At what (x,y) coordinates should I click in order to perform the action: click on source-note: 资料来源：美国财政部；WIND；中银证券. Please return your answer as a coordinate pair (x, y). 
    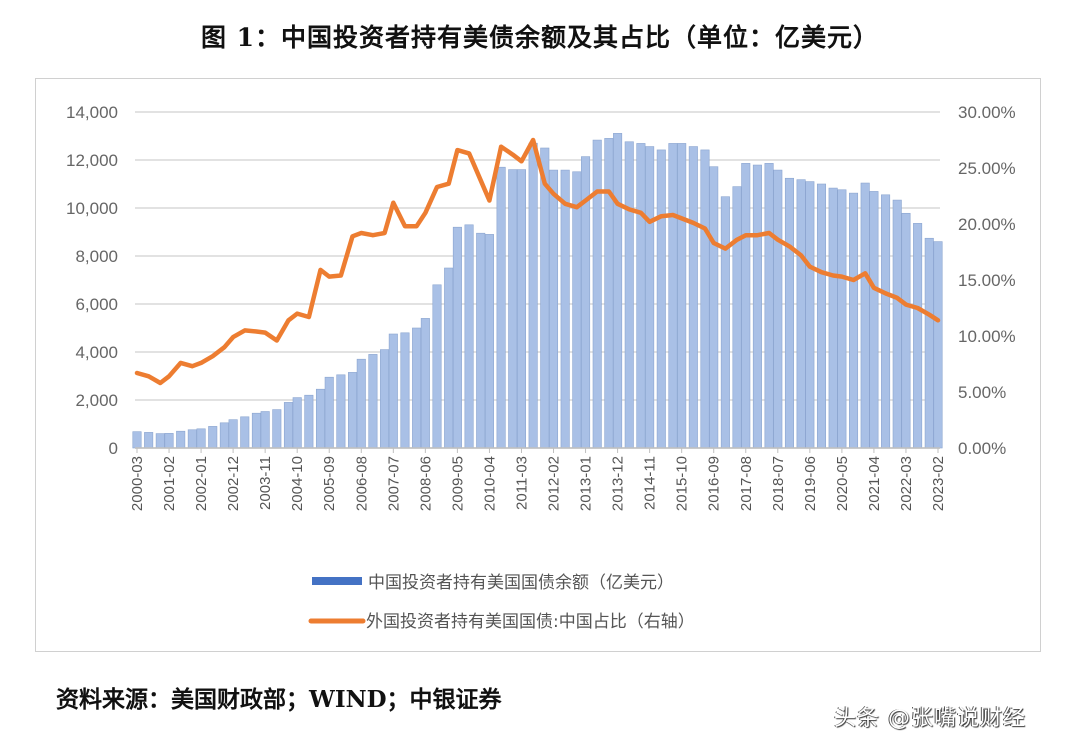
    Looking at the image, I should click on (279, 699).